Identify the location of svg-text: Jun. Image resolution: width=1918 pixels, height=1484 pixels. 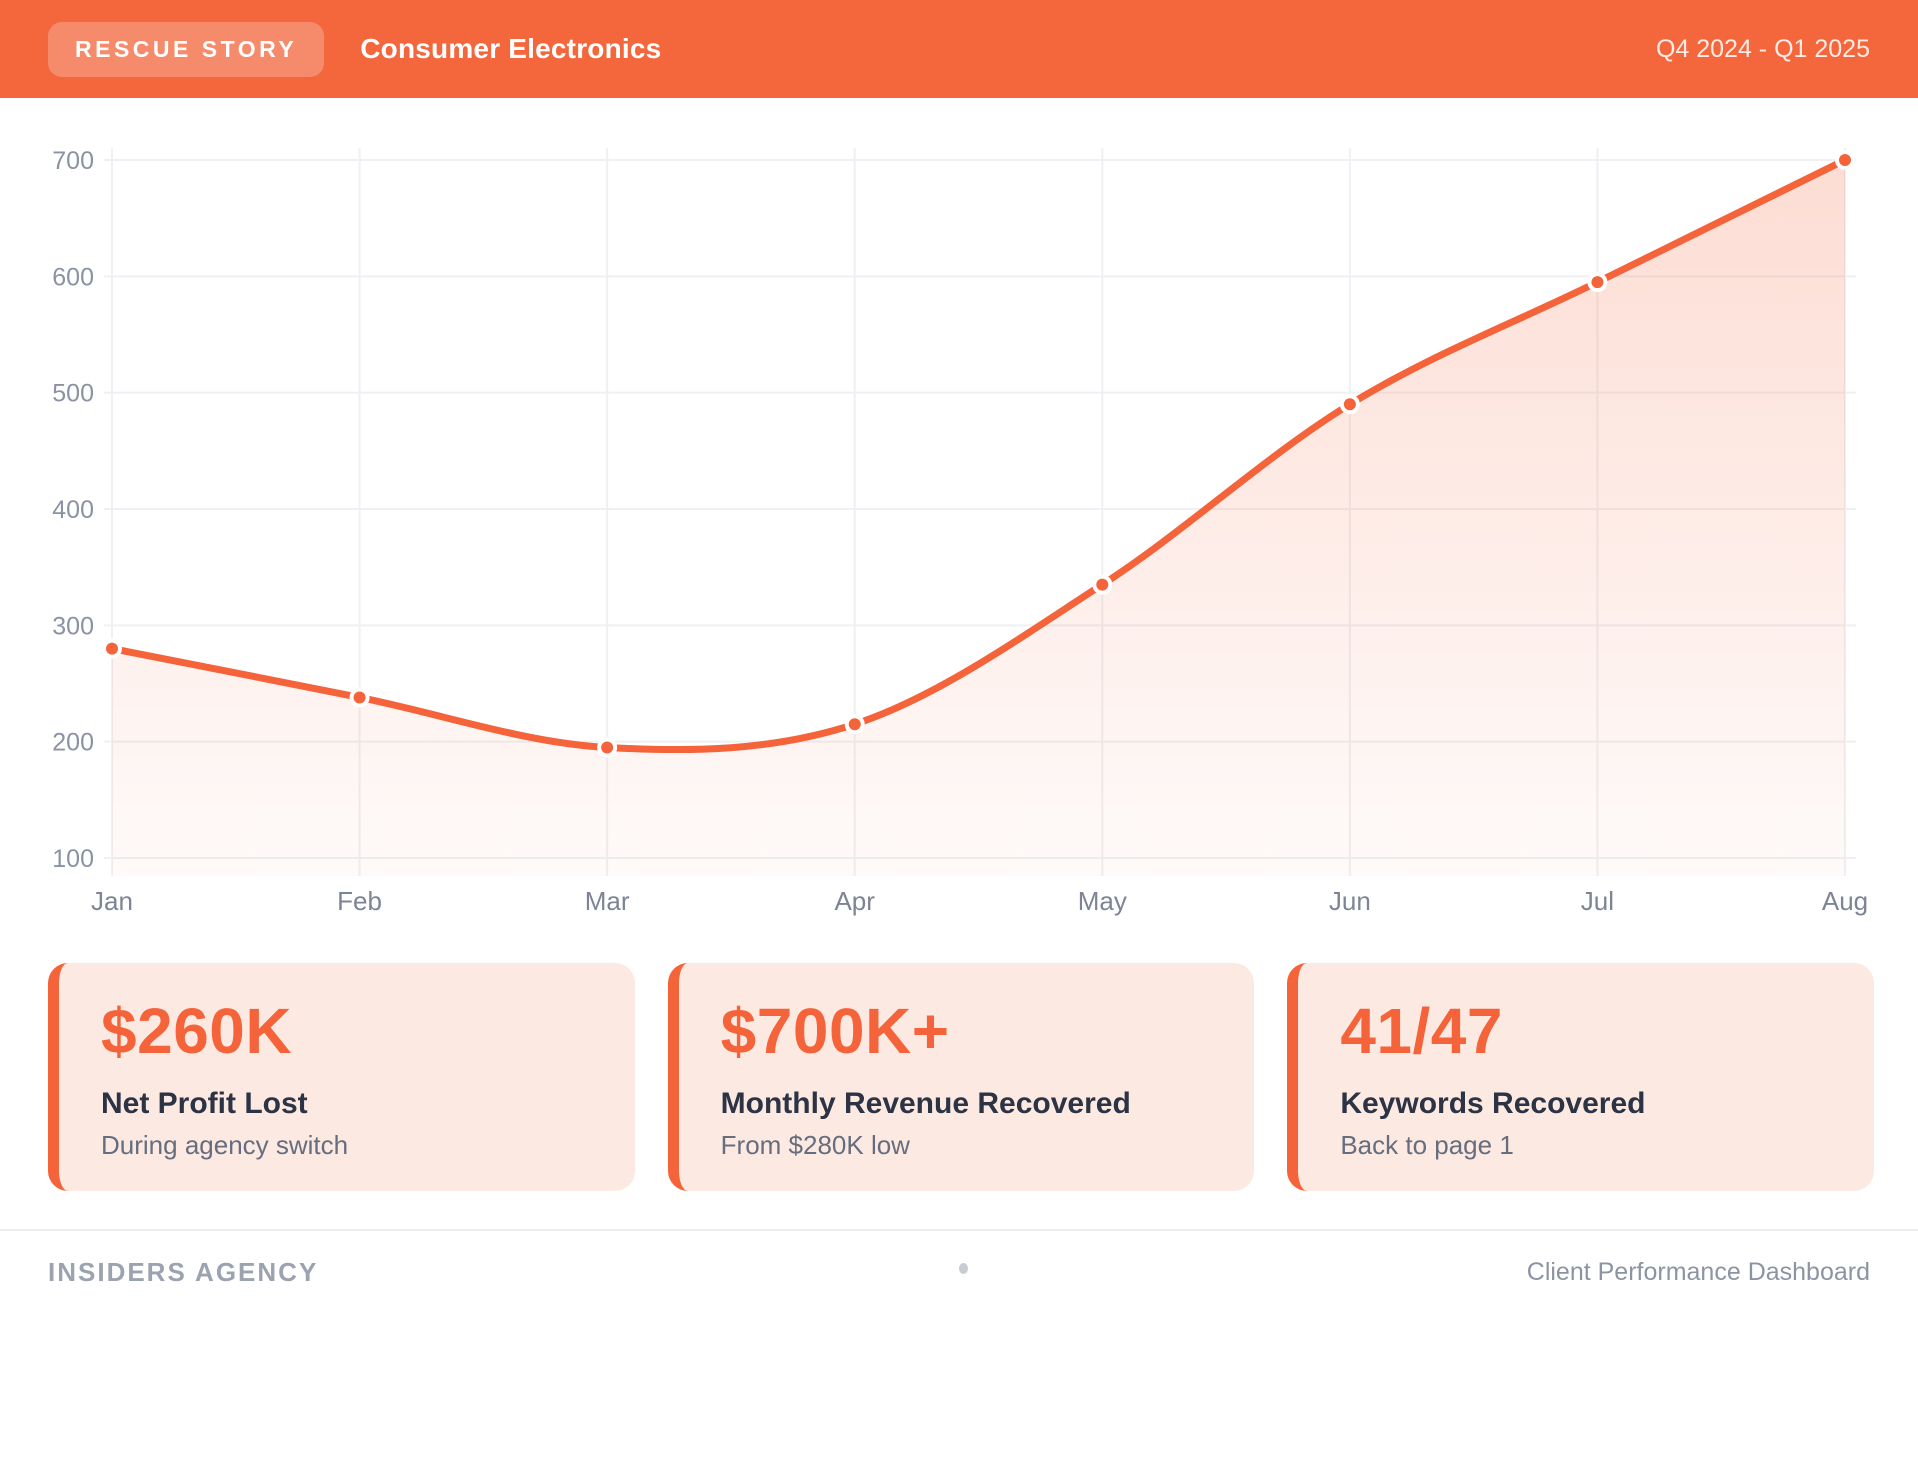
(1350, 901).